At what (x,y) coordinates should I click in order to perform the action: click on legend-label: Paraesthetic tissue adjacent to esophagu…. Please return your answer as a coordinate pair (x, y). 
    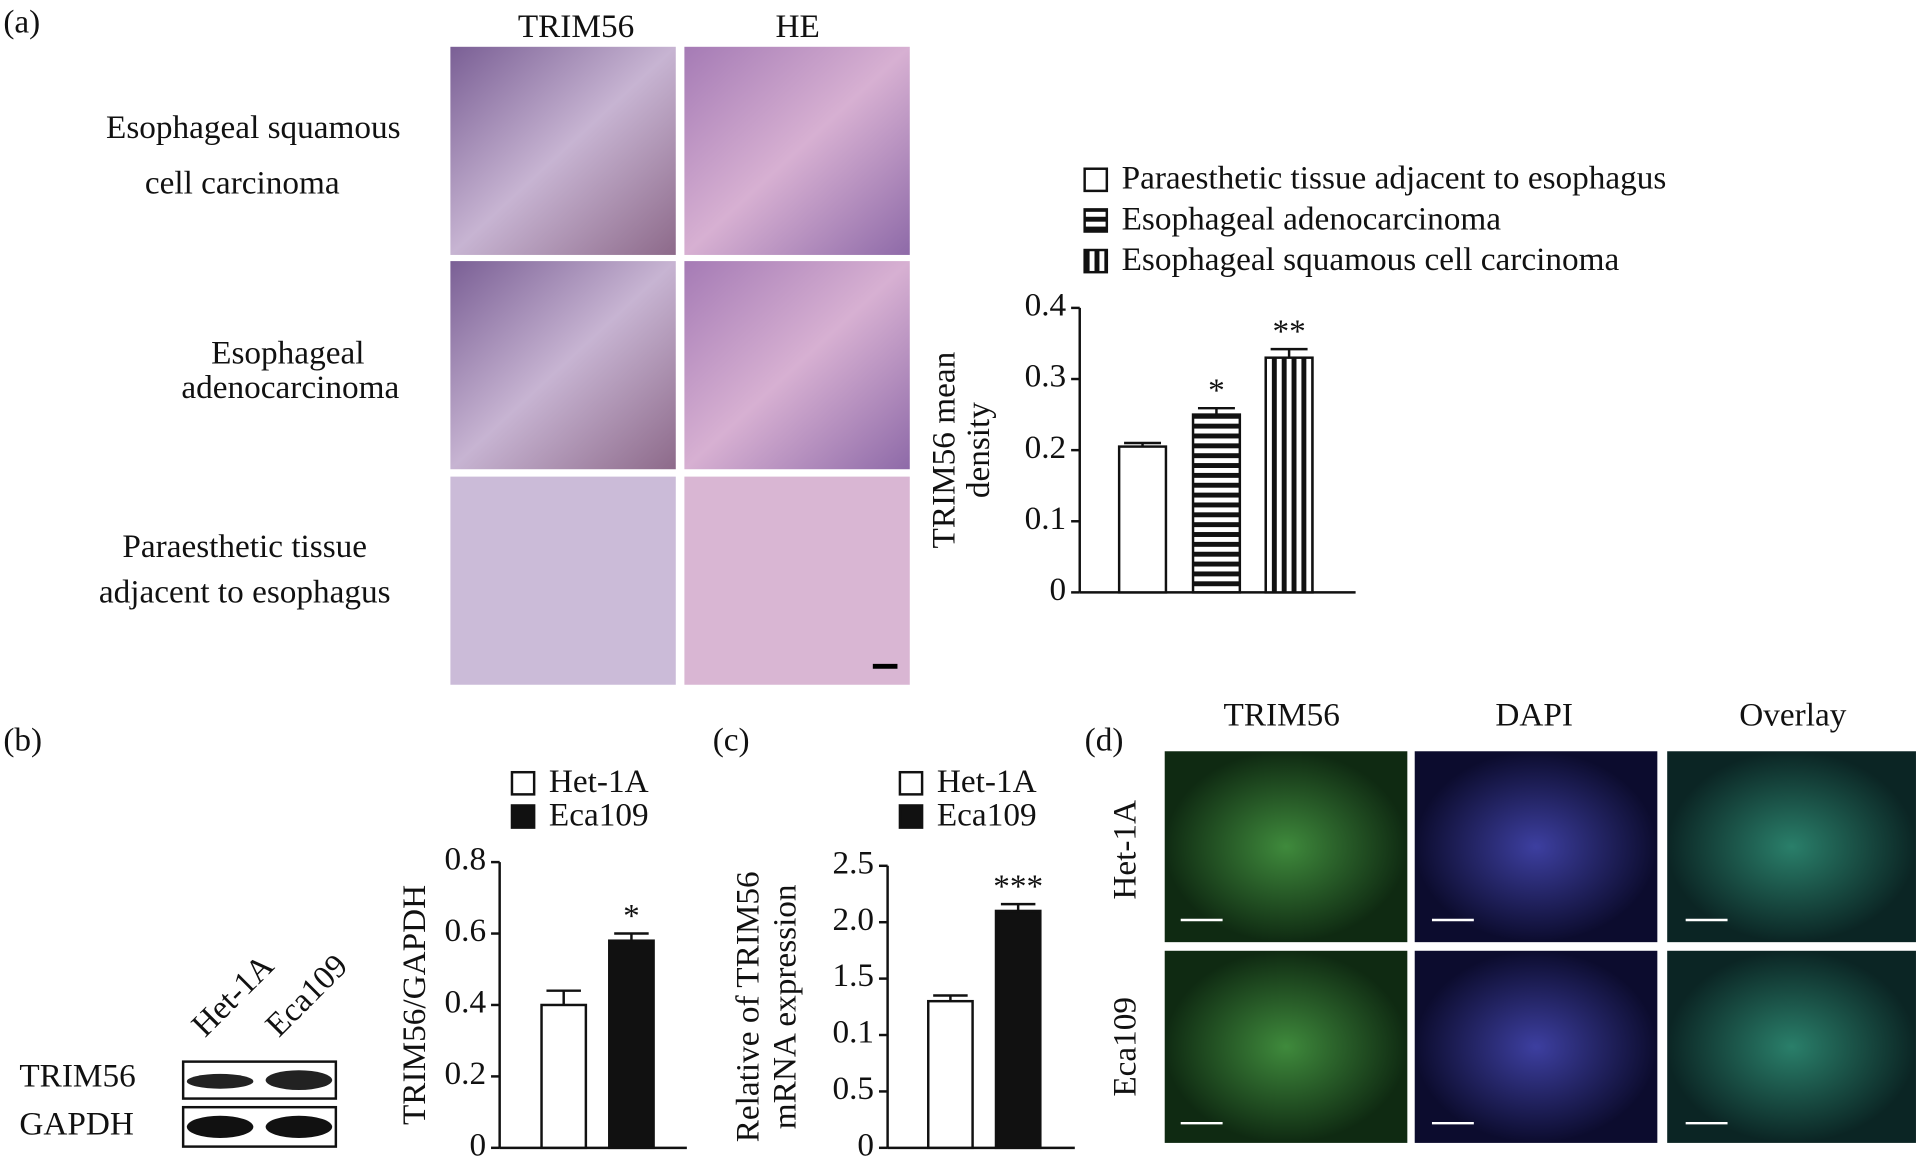
    Looking at the image, I should click on (1394, 178).